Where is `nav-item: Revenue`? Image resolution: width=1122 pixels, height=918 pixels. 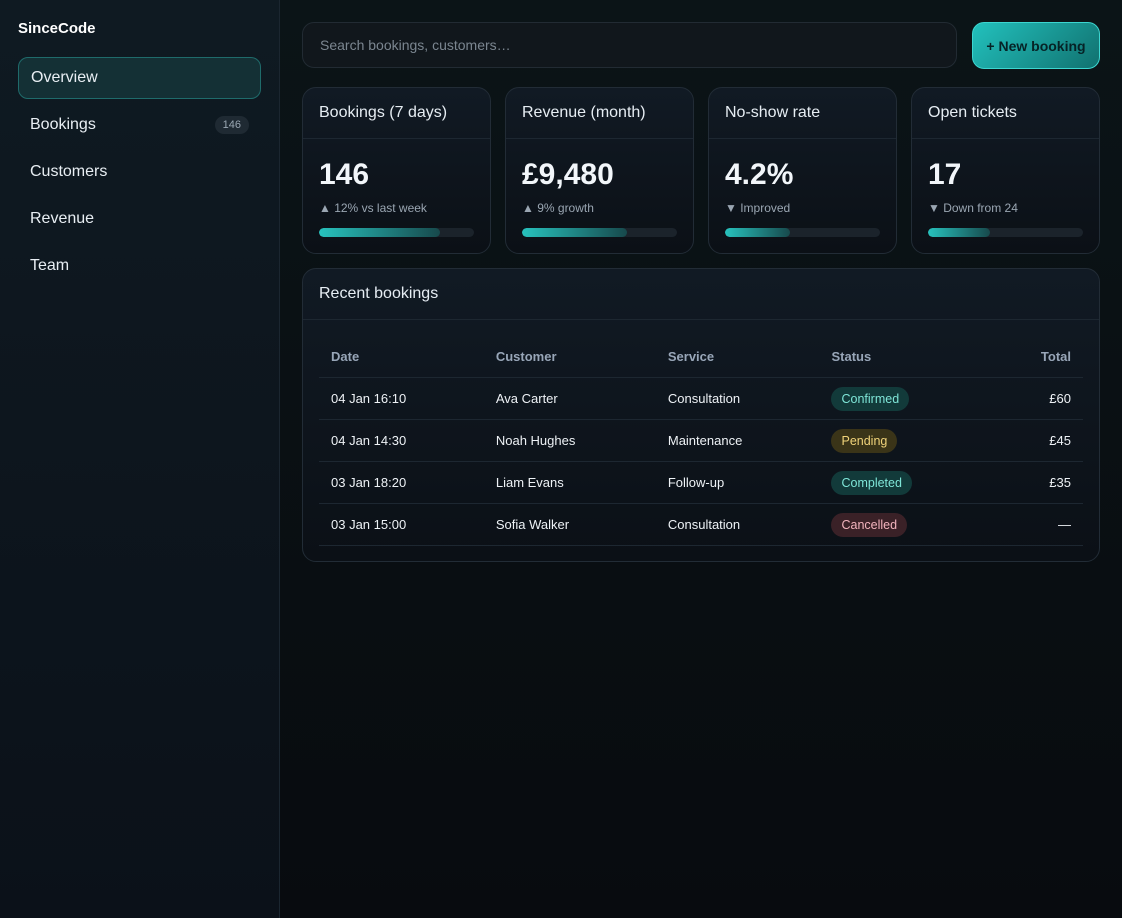
nav-item: Revenue is located at coordinates (139, 219).